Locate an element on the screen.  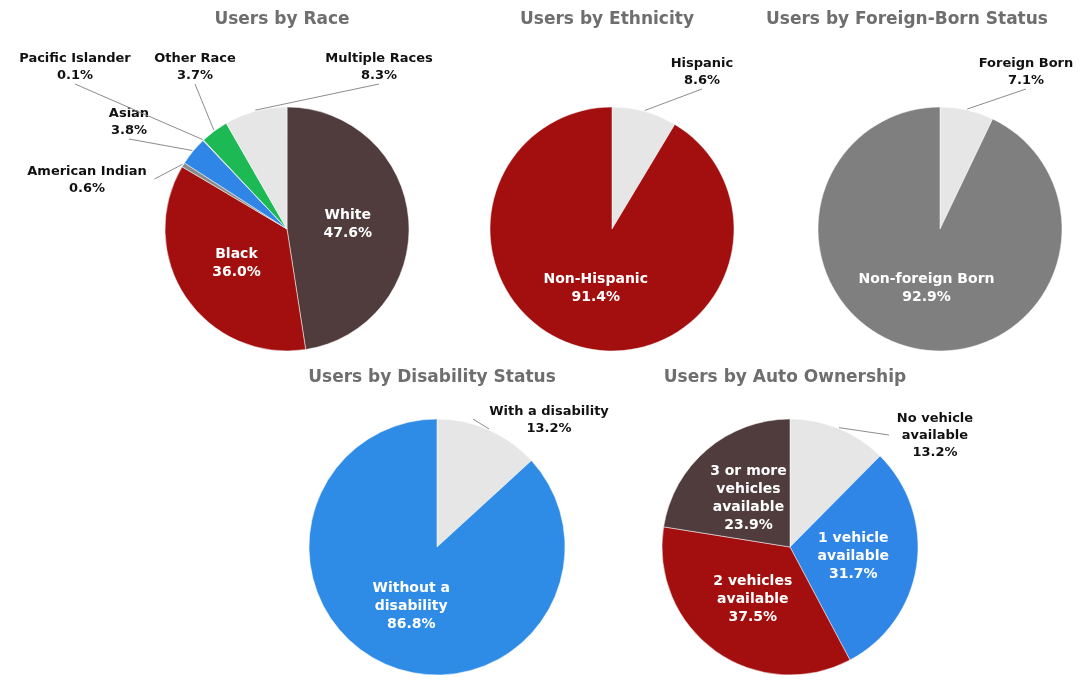
data-label: 3.7% is located at coordinates (195, 73).